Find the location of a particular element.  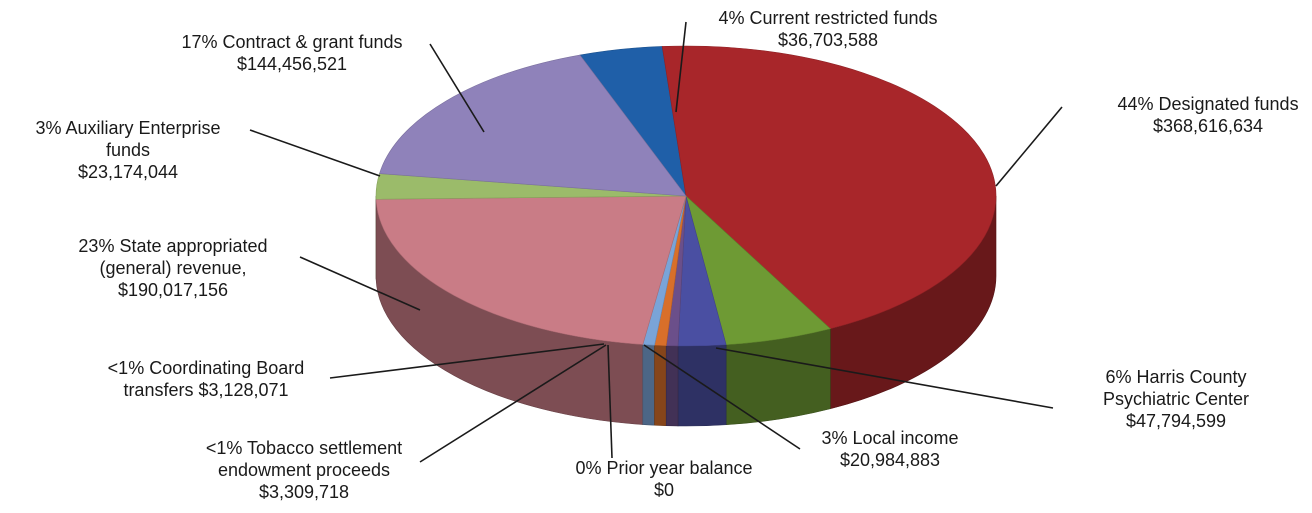

slice-label-line: 6% Harris County is located at coordinates (1175, 377).